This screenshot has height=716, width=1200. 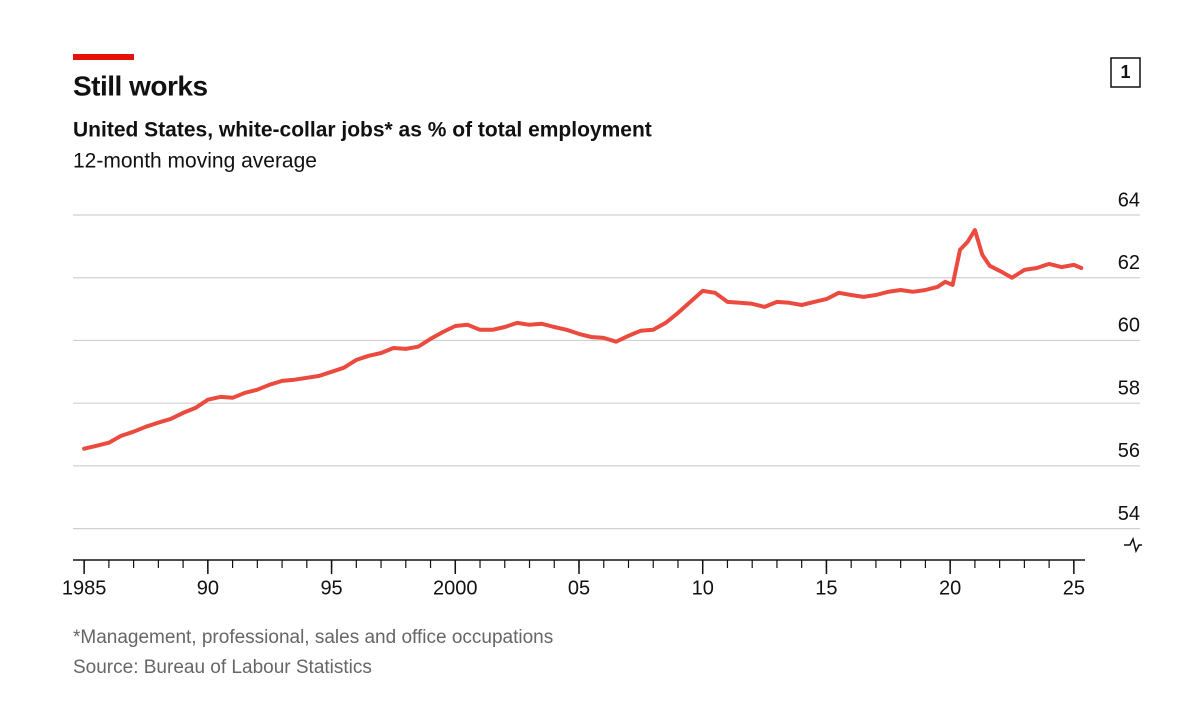 What do you see at coordinates (331, 588) in the screenshot?
I see `x-tick-label: 95` at bounding box center [331, 588].